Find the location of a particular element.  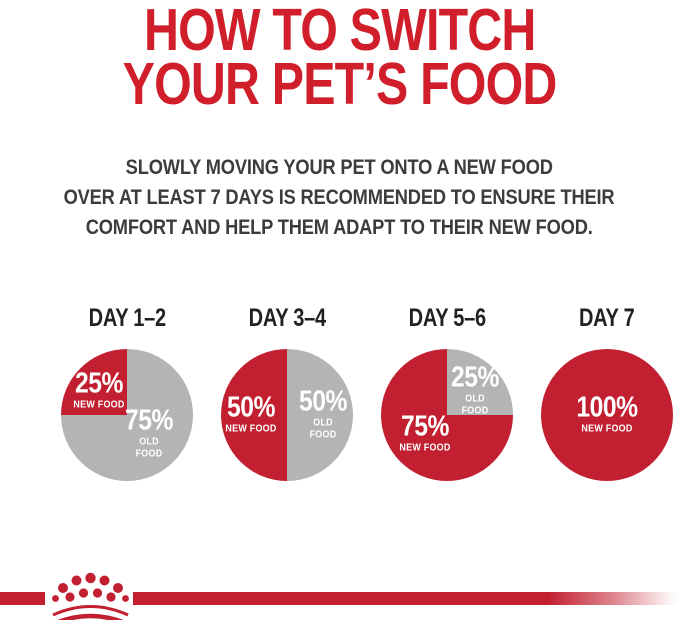

day-column-5-6: DAY 5–6 75% NEW FOOD 25% OLD FOOD is located at coordinates (447, 392).